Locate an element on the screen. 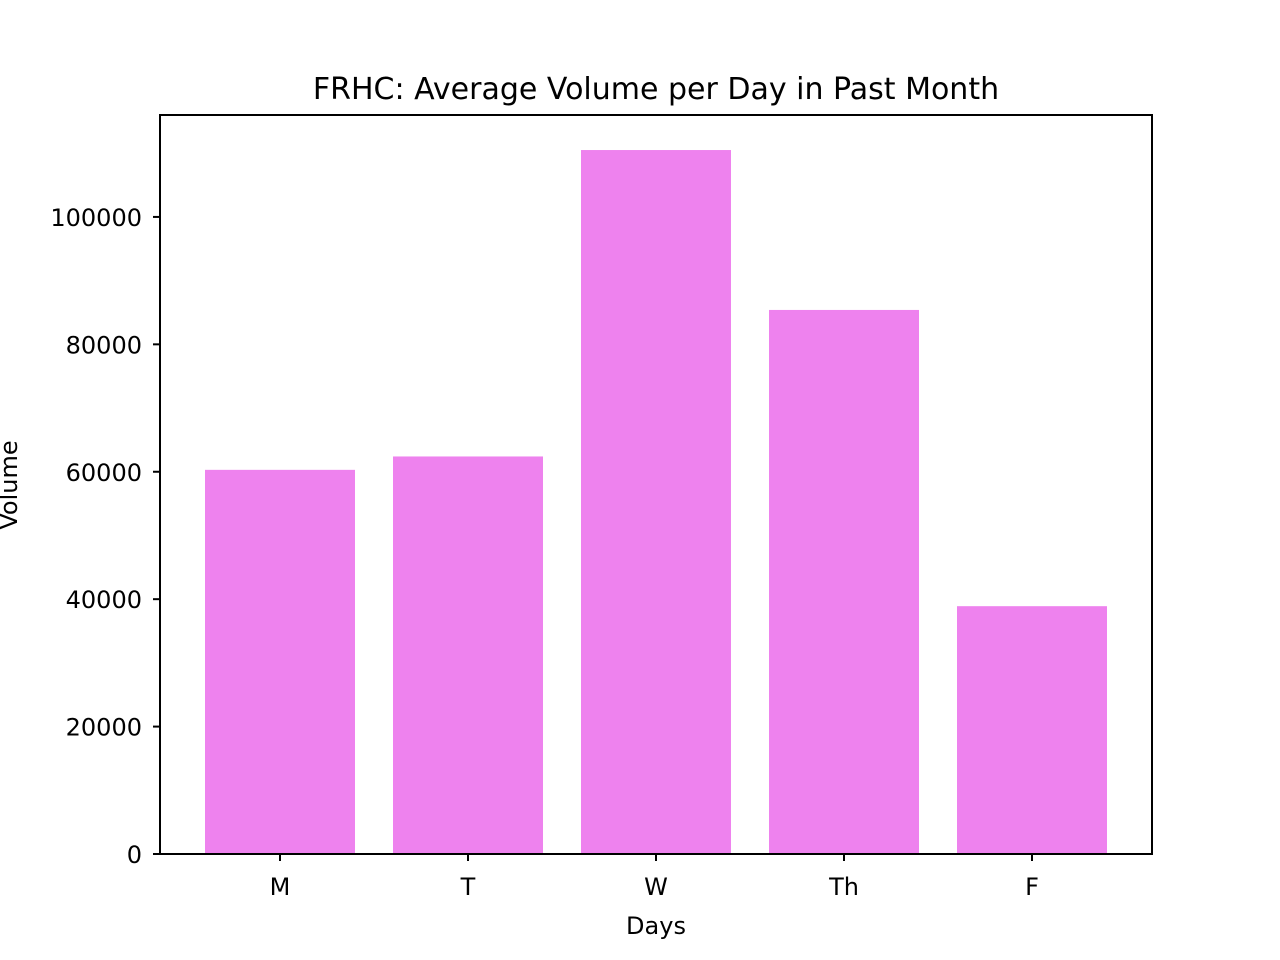  bar-w is located at coordinates (656, 502).